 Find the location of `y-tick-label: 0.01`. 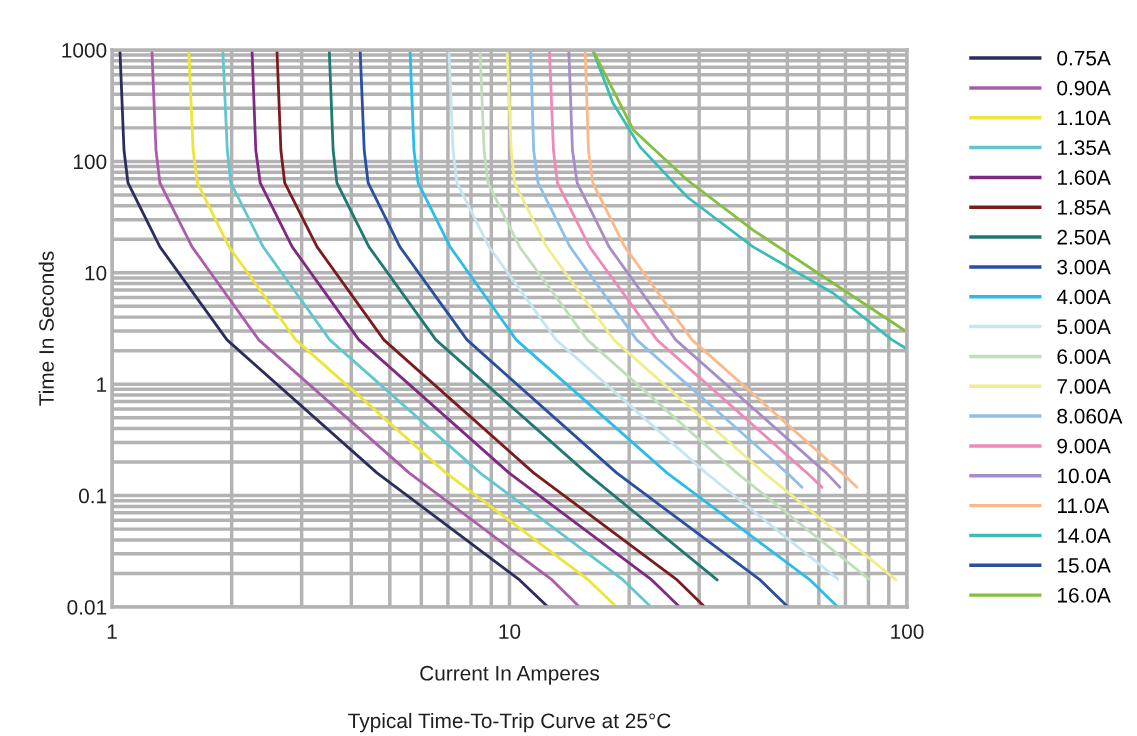

y-tick-label: 0.01 is located at coordinates (87, 607).